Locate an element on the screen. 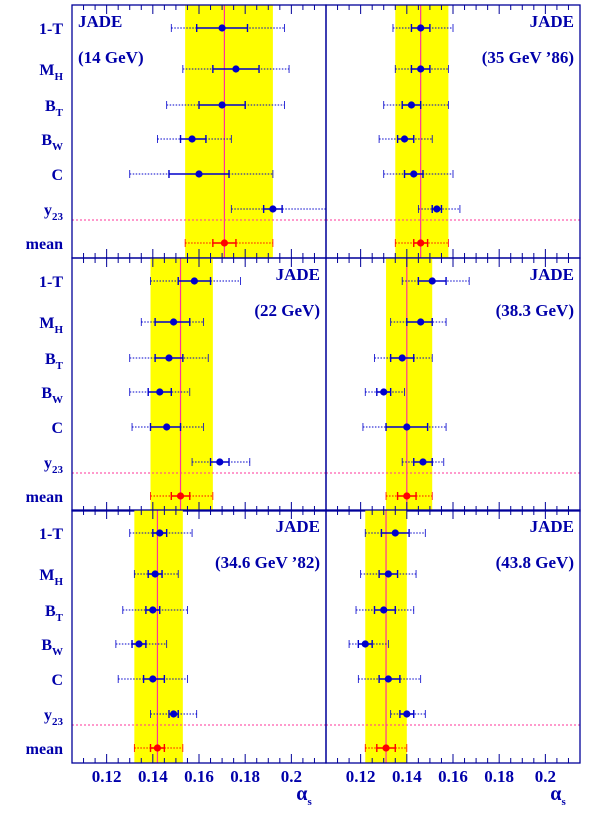 The image size is (592, 817). x-axis-label-sub: s is located at coordinates (563, 802).